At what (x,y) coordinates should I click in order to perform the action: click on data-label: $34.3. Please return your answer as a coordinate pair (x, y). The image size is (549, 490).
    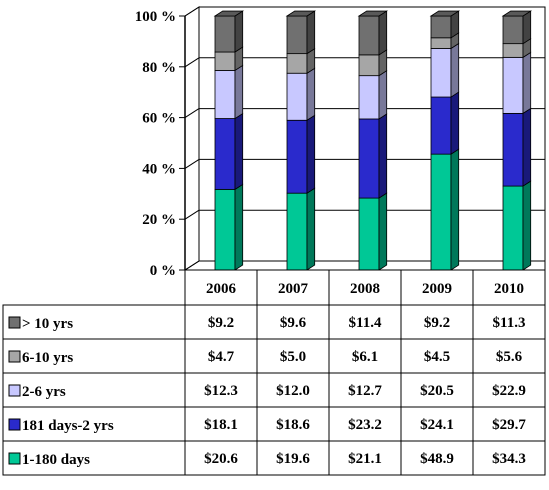
    Looking at the image, I should click on (509, 459).